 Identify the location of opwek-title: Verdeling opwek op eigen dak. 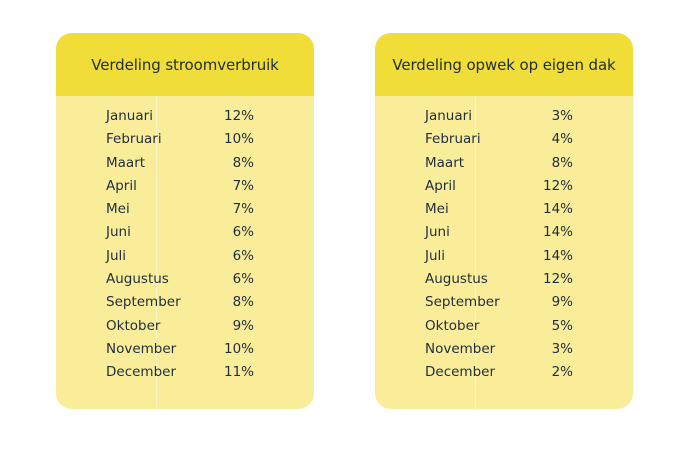
(504, 64).